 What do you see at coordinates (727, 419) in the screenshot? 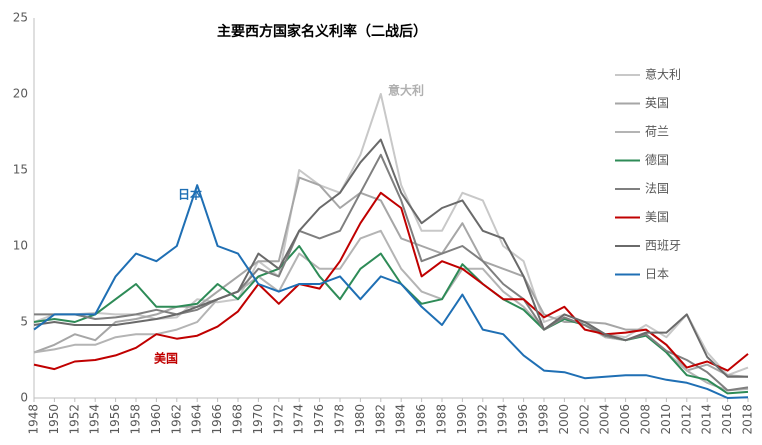
I see `x-tick-label: 2016` at bounding box center [727, 419].